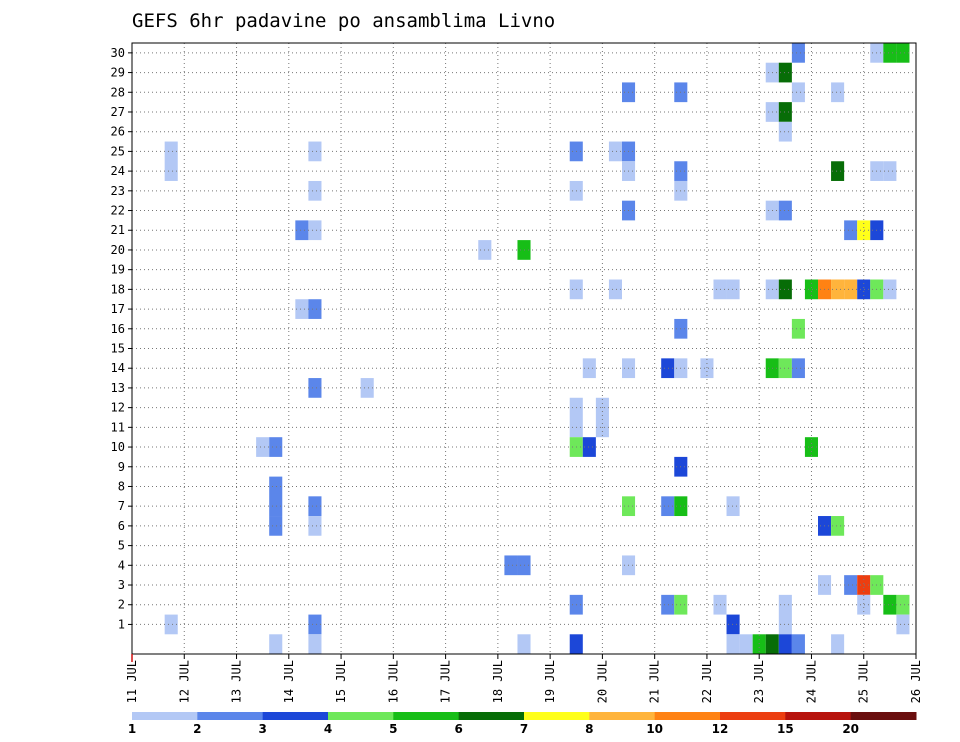 The width and height of the screenshot is (960, 742). I want to click on colorbar-label: 12, so click(720, 729).